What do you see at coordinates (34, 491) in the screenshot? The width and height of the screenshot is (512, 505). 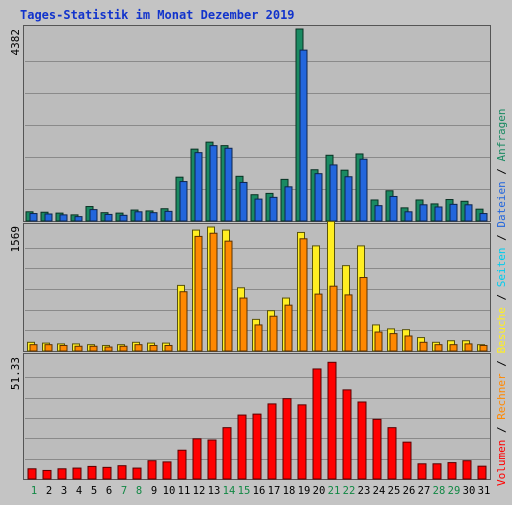 I see `x-tick-label: 1` at bounding box center [34, 491].